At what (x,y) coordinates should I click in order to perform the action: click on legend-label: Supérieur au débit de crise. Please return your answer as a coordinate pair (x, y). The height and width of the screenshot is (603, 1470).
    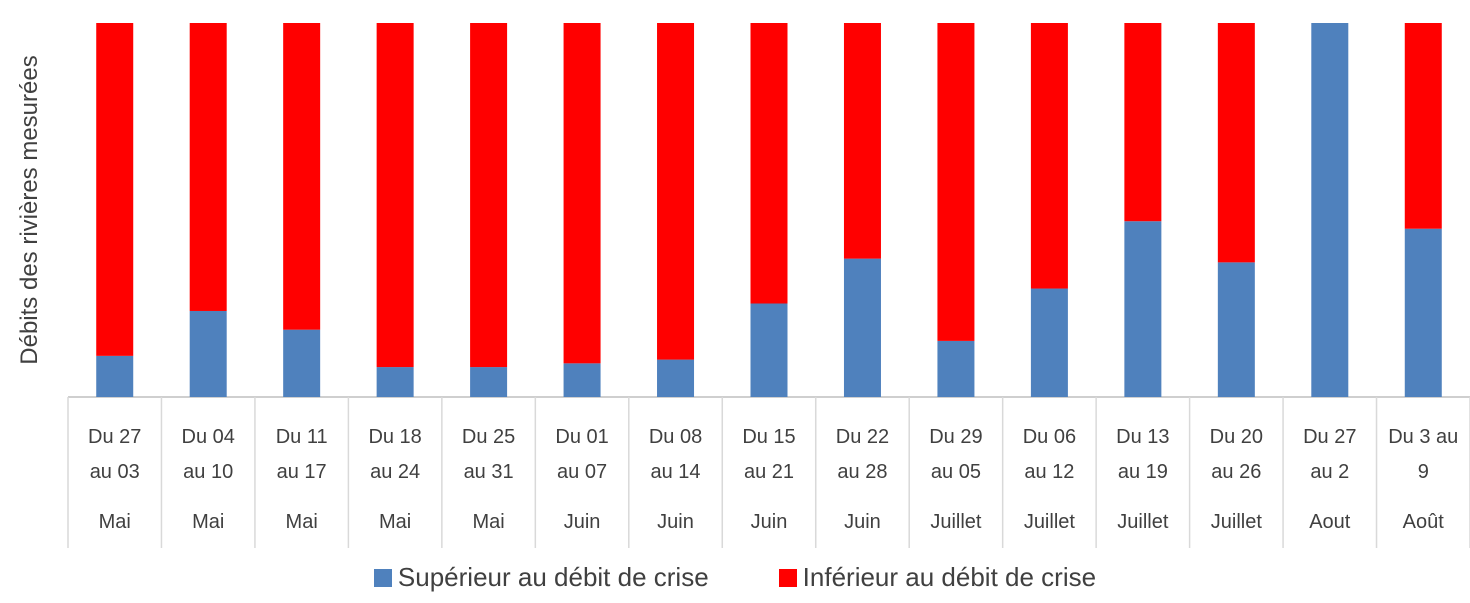
    Looking at the image, I should click on (553, 577).